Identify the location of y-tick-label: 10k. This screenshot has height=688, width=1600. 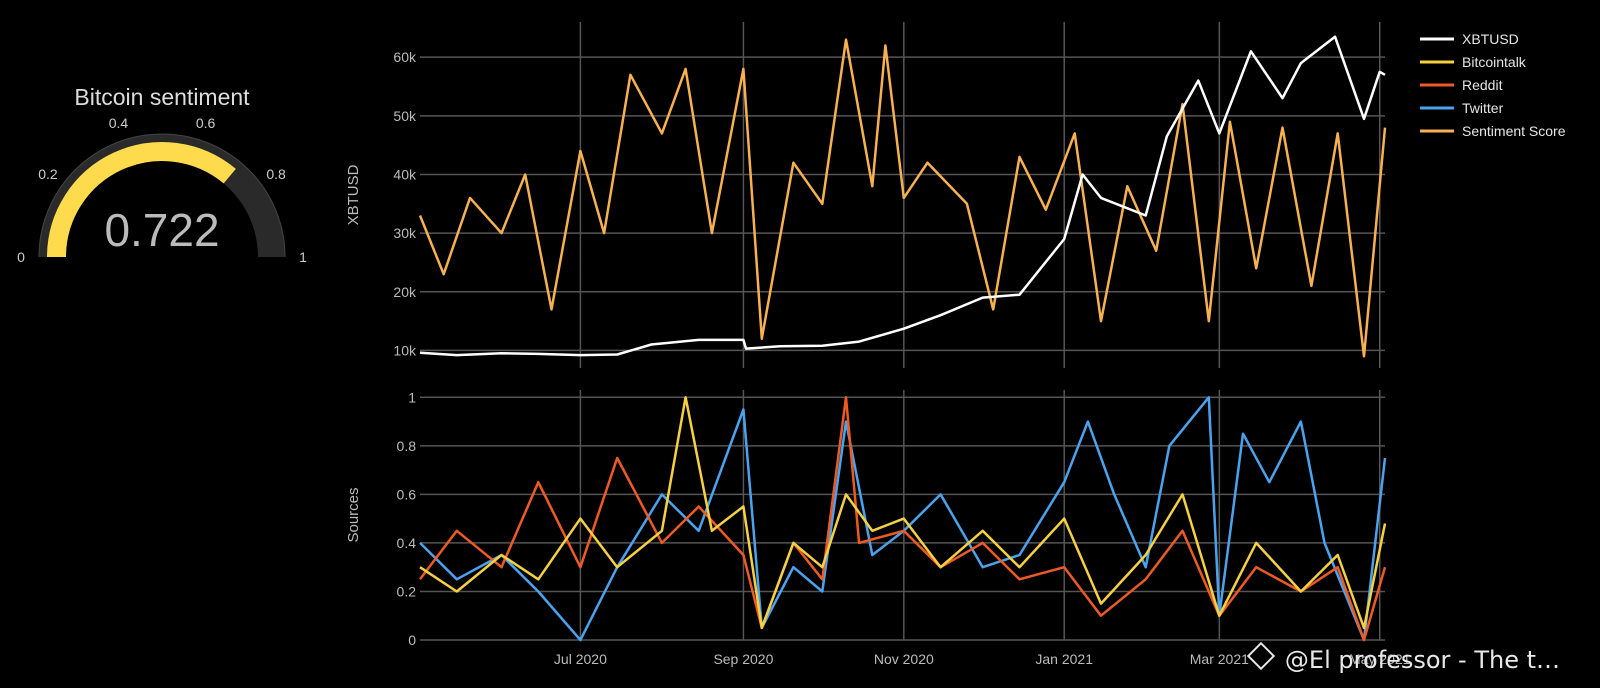
(405, 350).